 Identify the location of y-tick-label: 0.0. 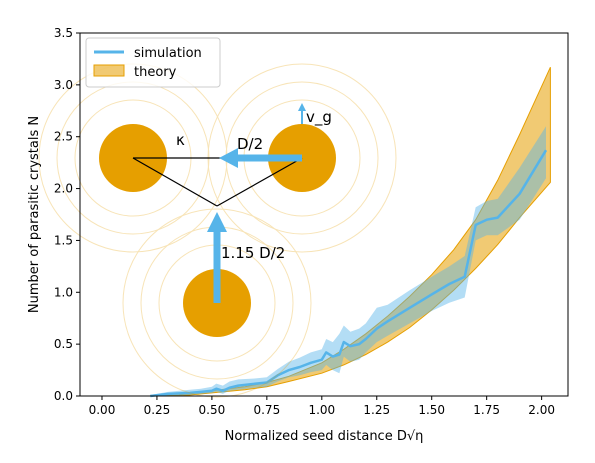
(63, 396).